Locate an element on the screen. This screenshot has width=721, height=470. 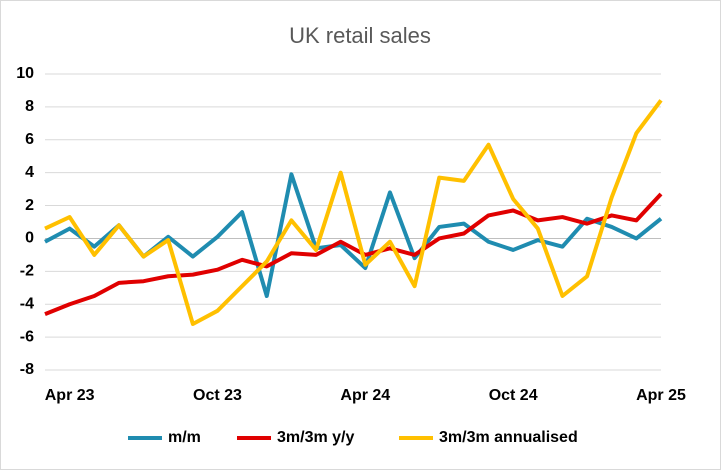
y-tick-label: 6 is located at coordinates (29, 139).